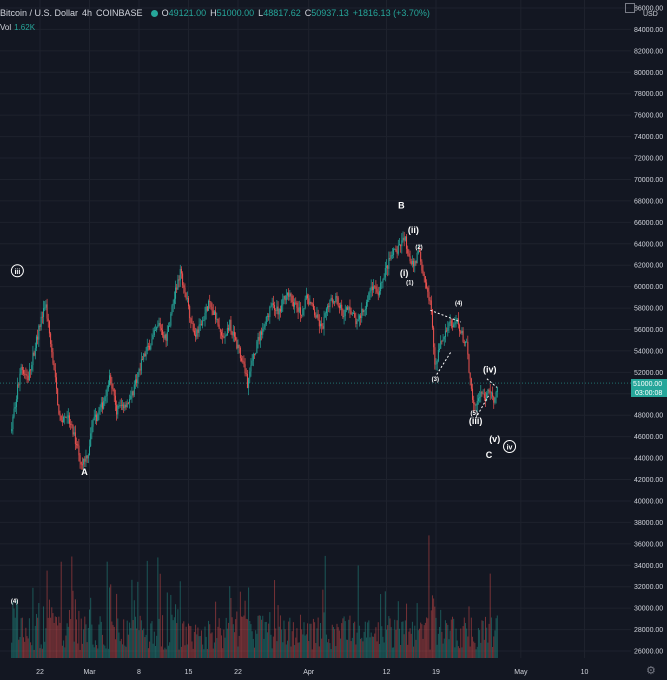  What do you see at coordinates (189, 672) in the screenshot?
I see `time-tick-label: 15` at bounding box center [189, 672].